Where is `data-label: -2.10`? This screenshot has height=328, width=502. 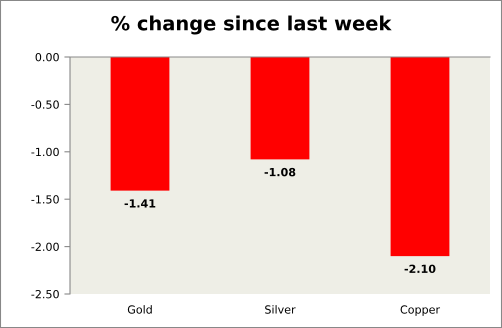
data-label: -2.10 is located at coordinates (420, 269).